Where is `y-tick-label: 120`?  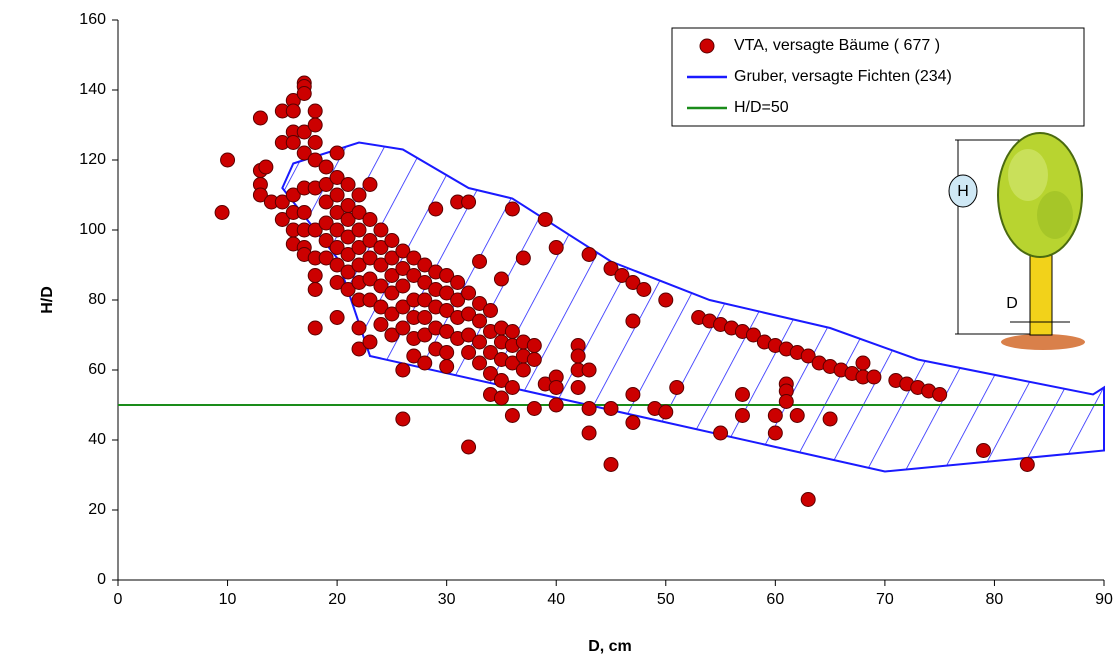 y-tick-label: 120 is located at coordinates (92, 159).